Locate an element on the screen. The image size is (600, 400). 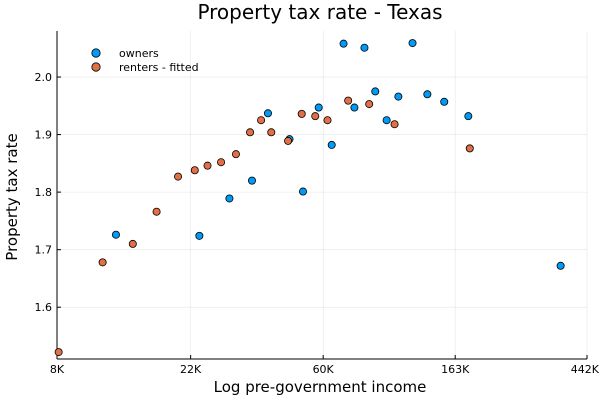
y-axis-ticks: 1.6 1.7 1.8 1.9 2.0 is located at coordinates (48, 192).